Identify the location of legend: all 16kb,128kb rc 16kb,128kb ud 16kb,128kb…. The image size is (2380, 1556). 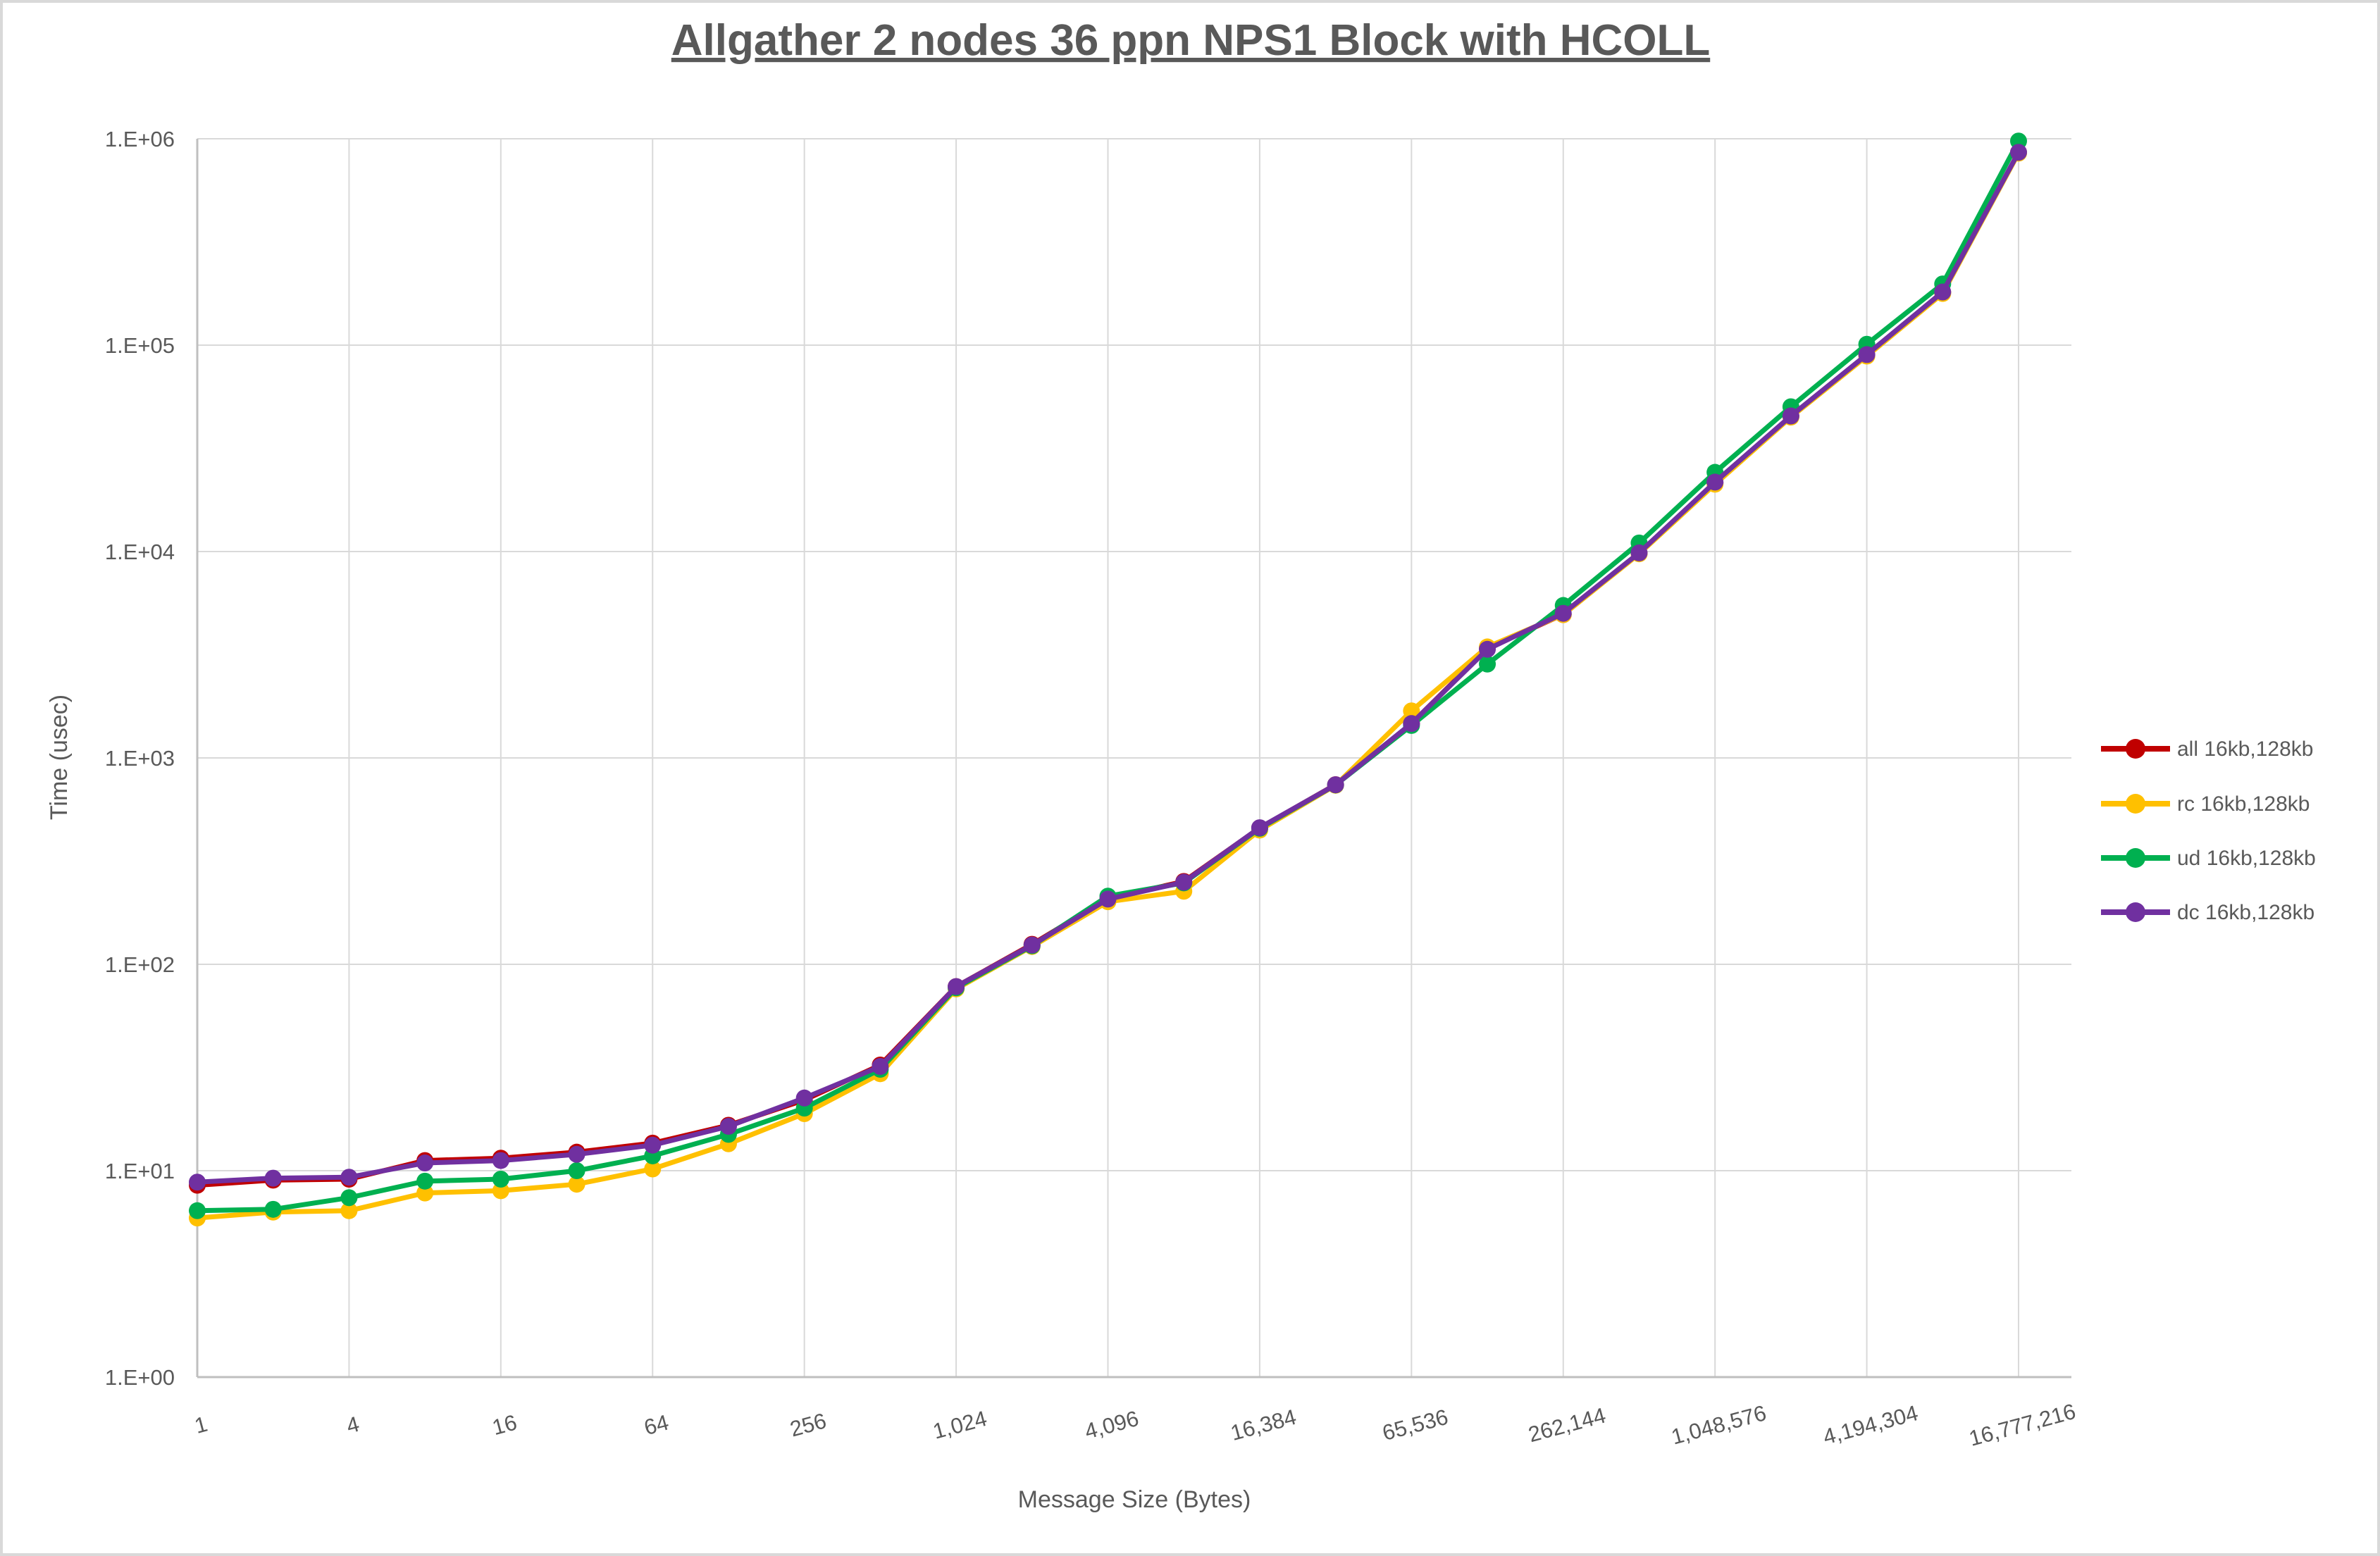
(2208, 830).